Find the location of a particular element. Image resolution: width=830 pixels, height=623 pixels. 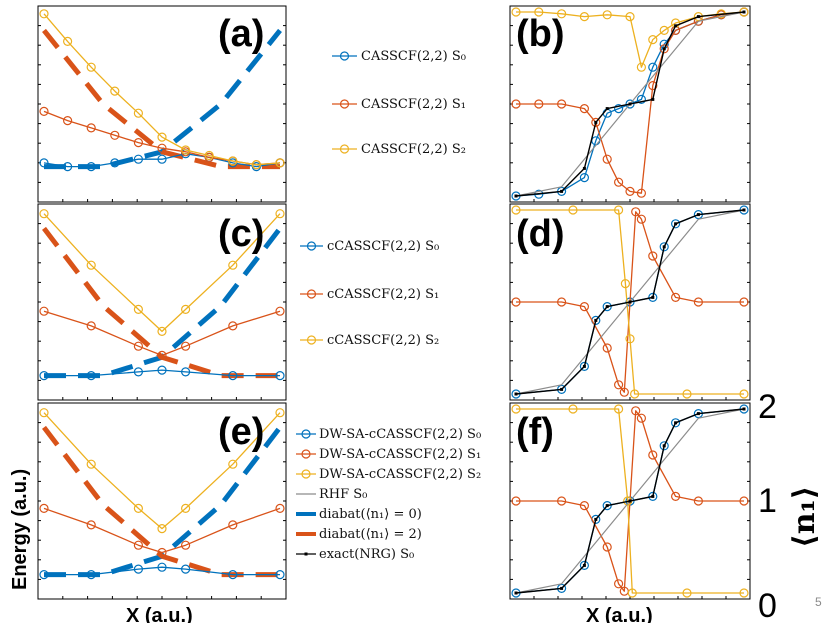

legend-marker-ef-s2 is located at coordinates (306, 474).